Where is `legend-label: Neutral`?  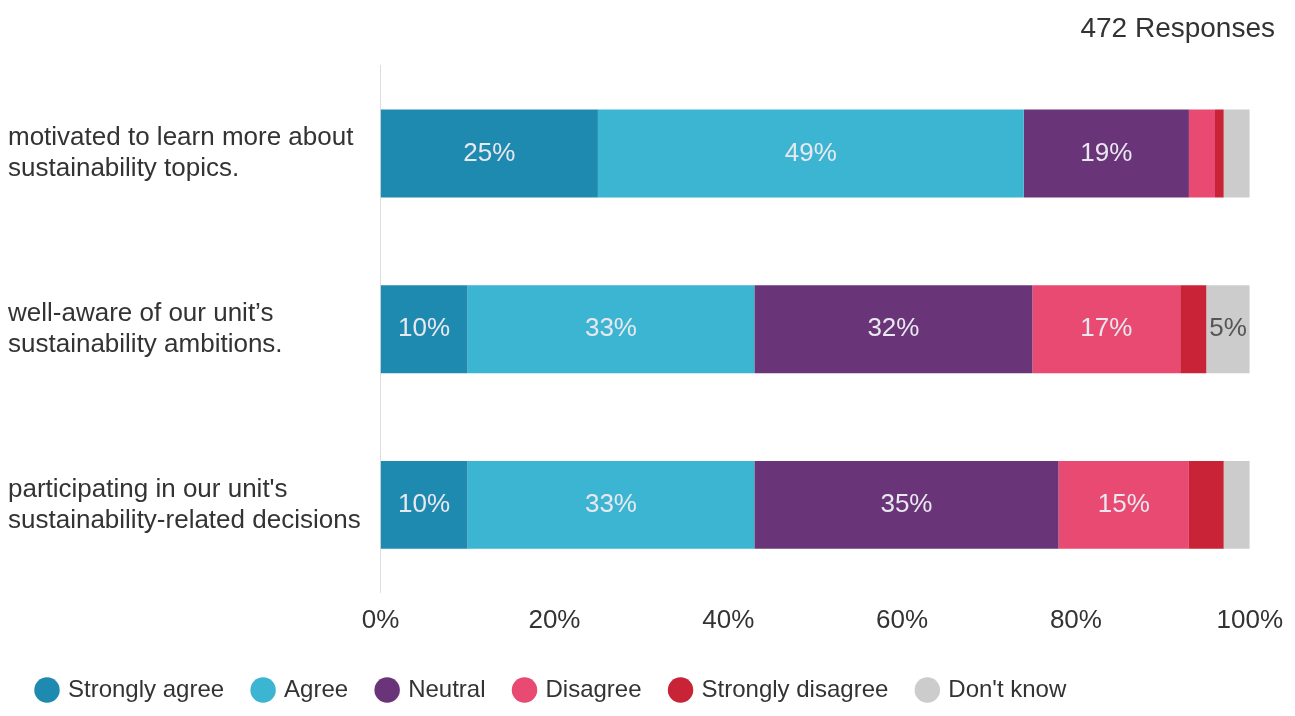 legend-label: Neutral is located at coordinates (447, 688).